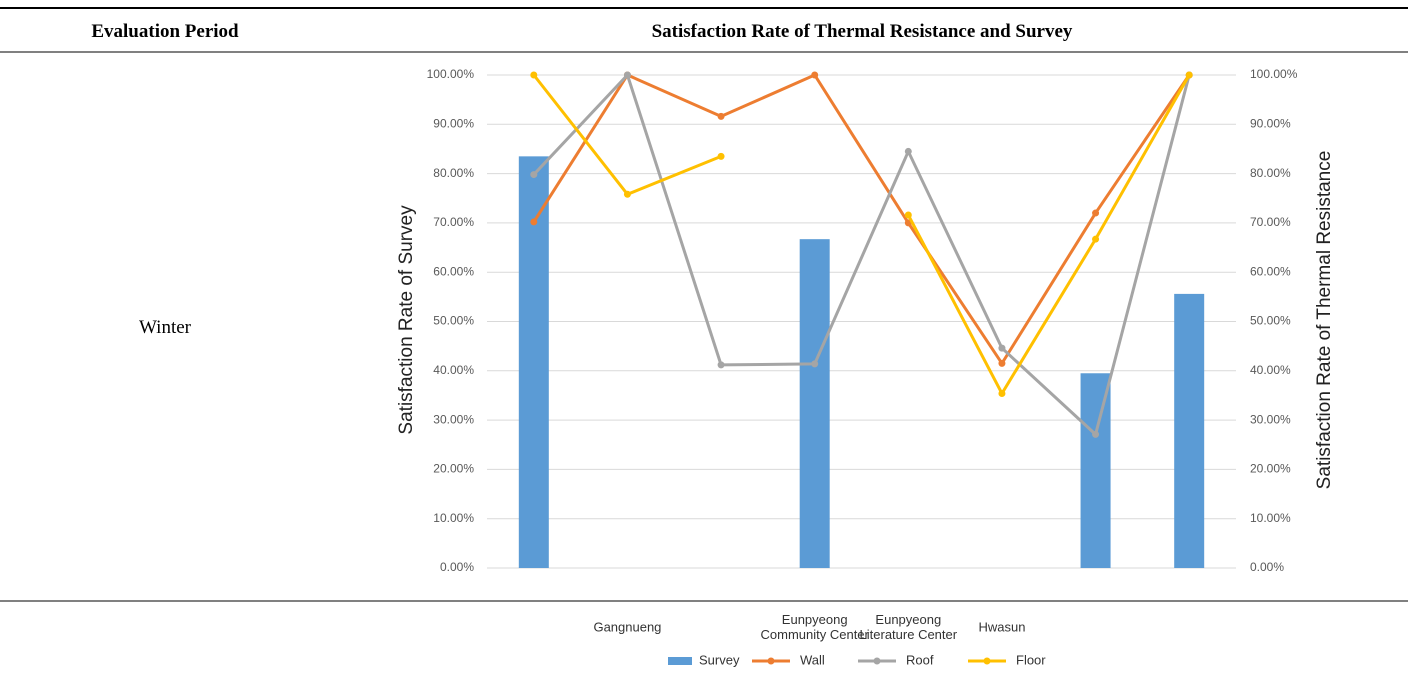 This screenshot has height=680, width=1408. Describe the element at coordinates (812, 659) in the screenshot. I see `legend-label: Wall` at that location.